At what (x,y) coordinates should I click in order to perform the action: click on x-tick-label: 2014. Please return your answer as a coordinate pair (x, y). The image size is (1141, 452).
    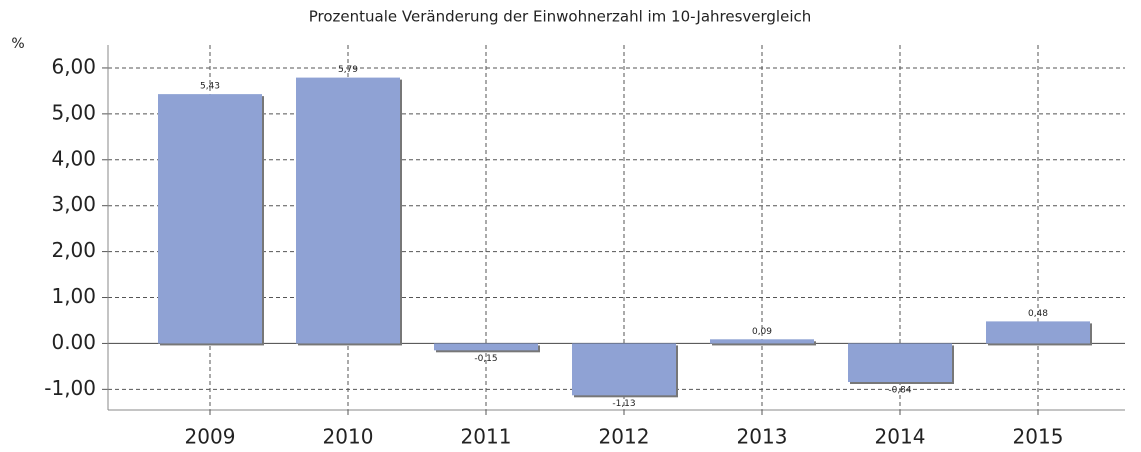
    Looking at the image, I should click on (900, 437).